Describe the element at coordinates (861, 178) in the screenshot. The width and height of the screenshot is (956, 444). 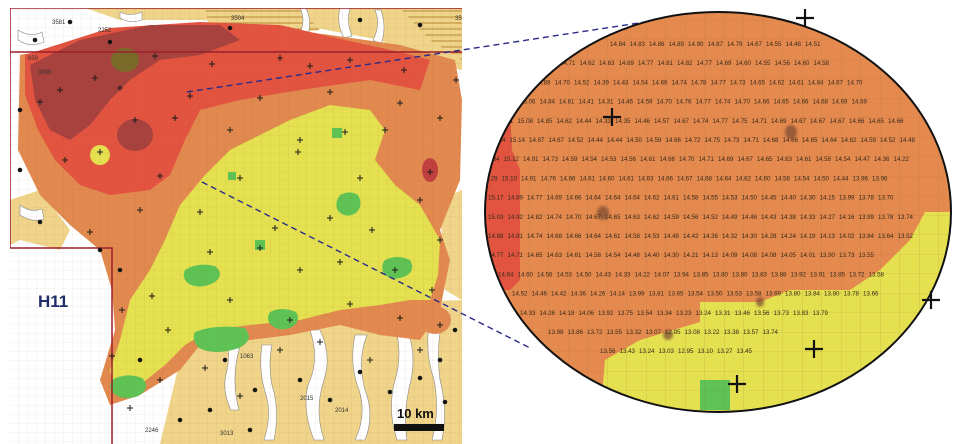
I see `grid-value: 13.96` at that location.